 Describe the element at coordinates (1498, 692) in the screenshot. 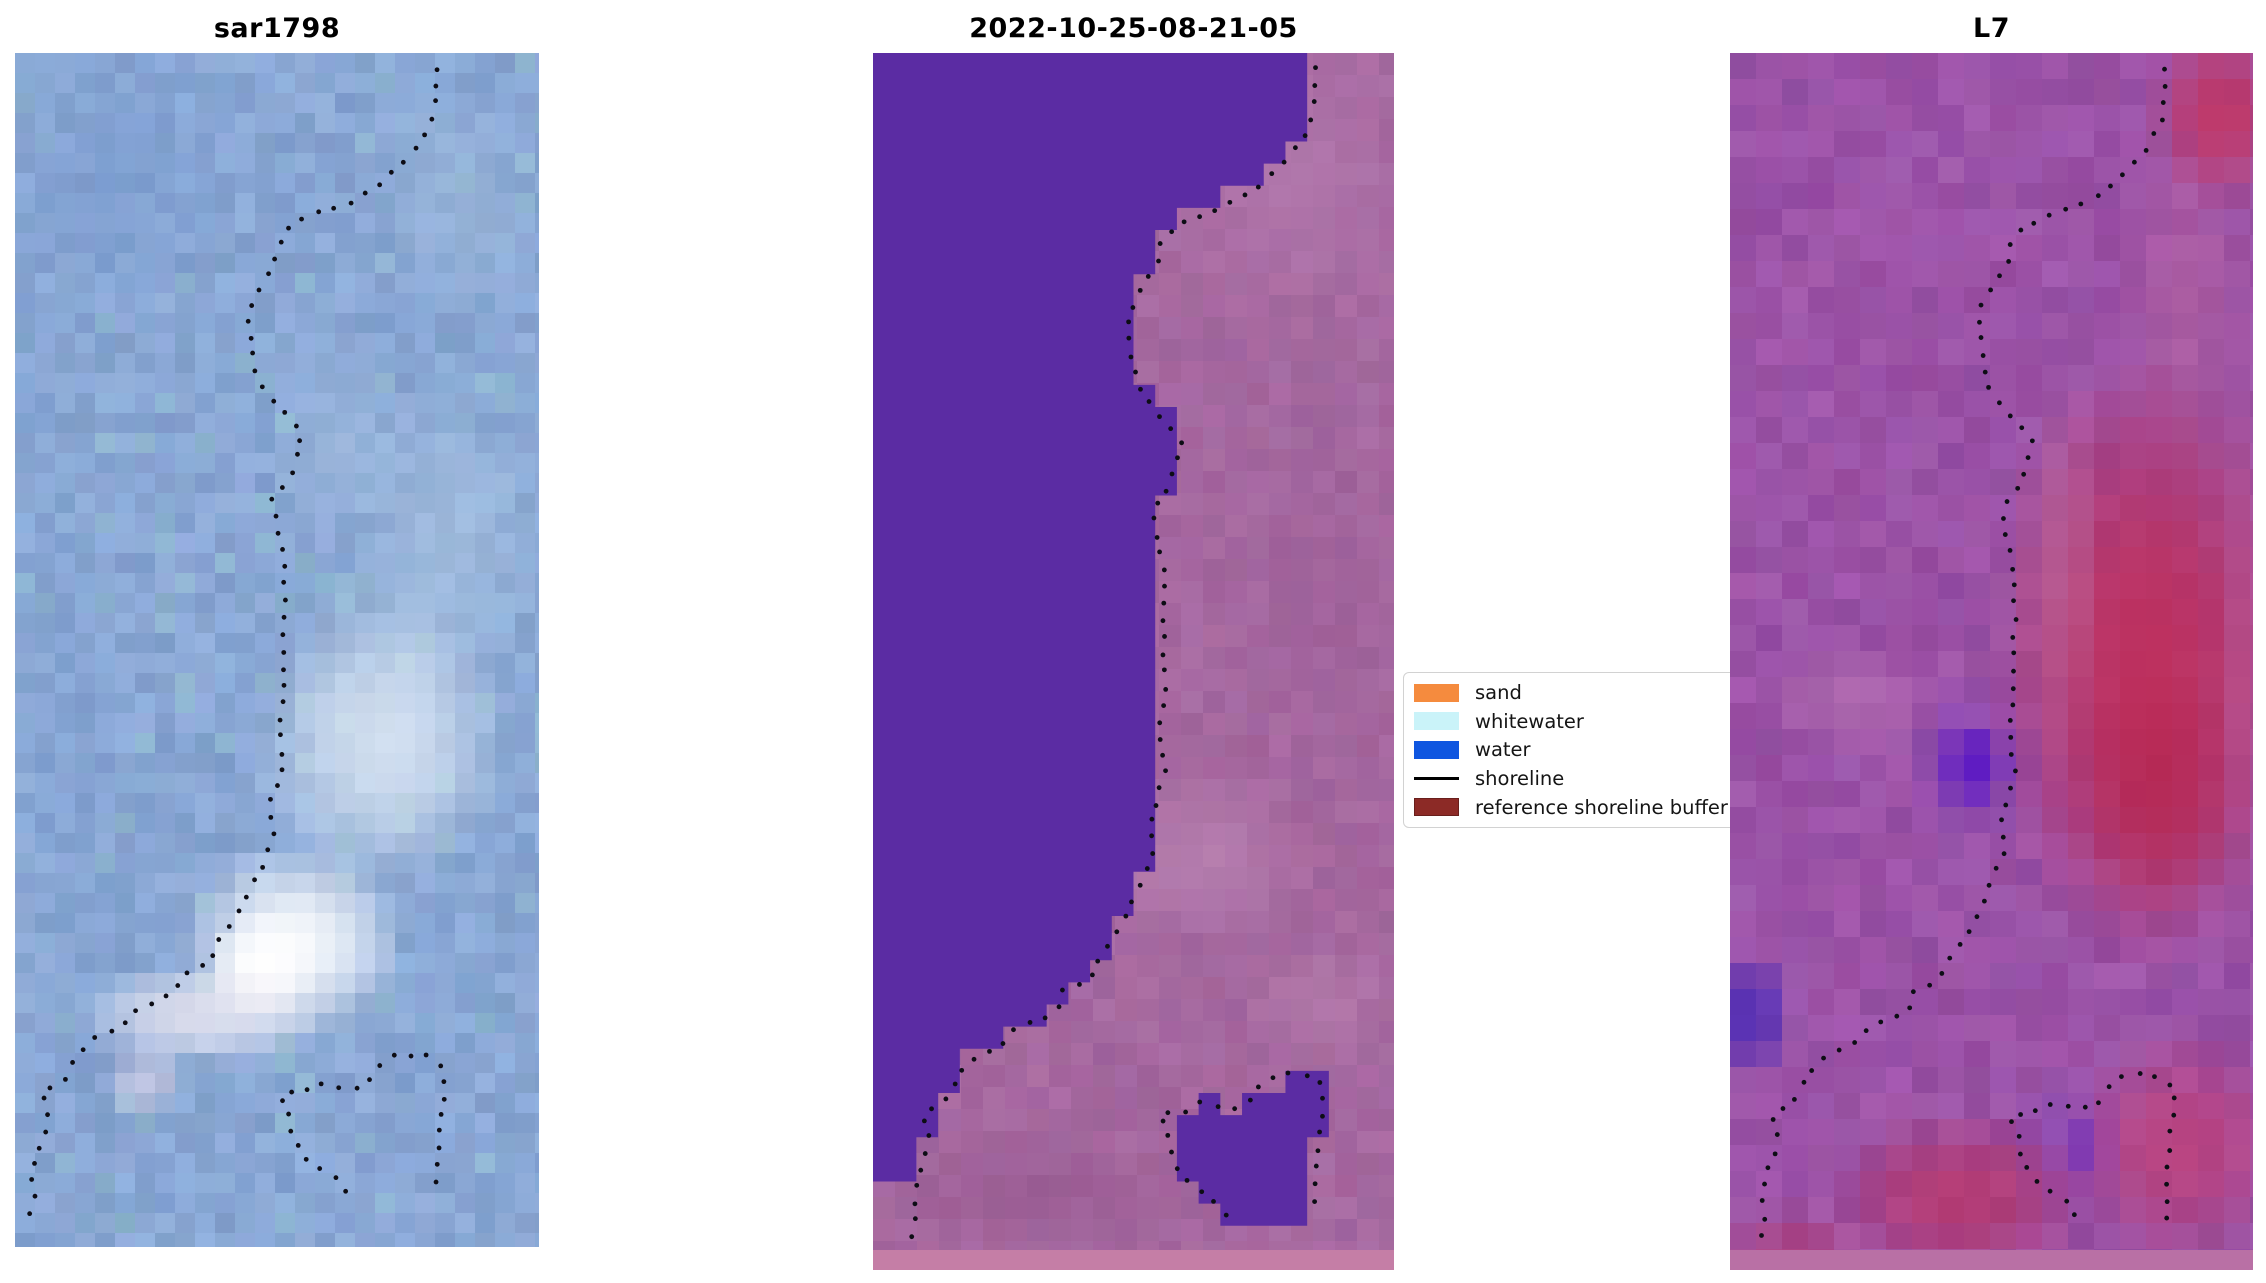

I see `legend-label-sand: sand` at that location.